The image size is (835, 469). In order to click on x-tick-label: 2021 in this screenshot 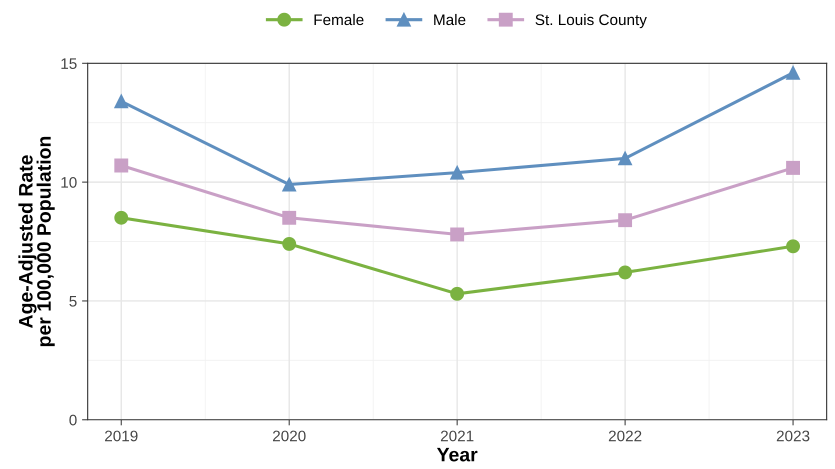, I will do `click(457, 436)`.